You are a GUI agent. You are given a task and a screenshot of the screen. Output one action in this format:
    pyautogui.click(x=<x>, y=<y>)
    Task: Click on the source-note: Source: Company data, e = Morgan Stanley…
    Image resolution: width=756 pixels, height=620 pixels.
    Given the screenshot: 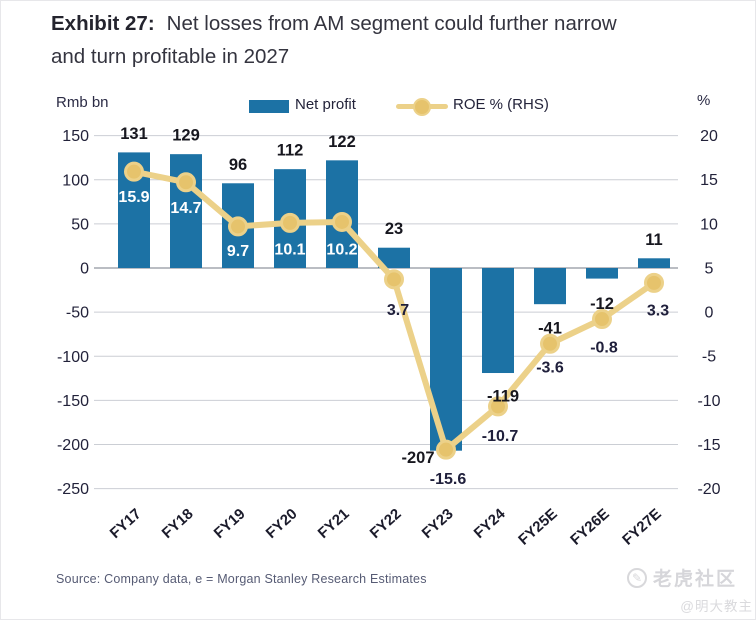 What is the action you would take?
    pyautogui.click(x=241, y=579)
    